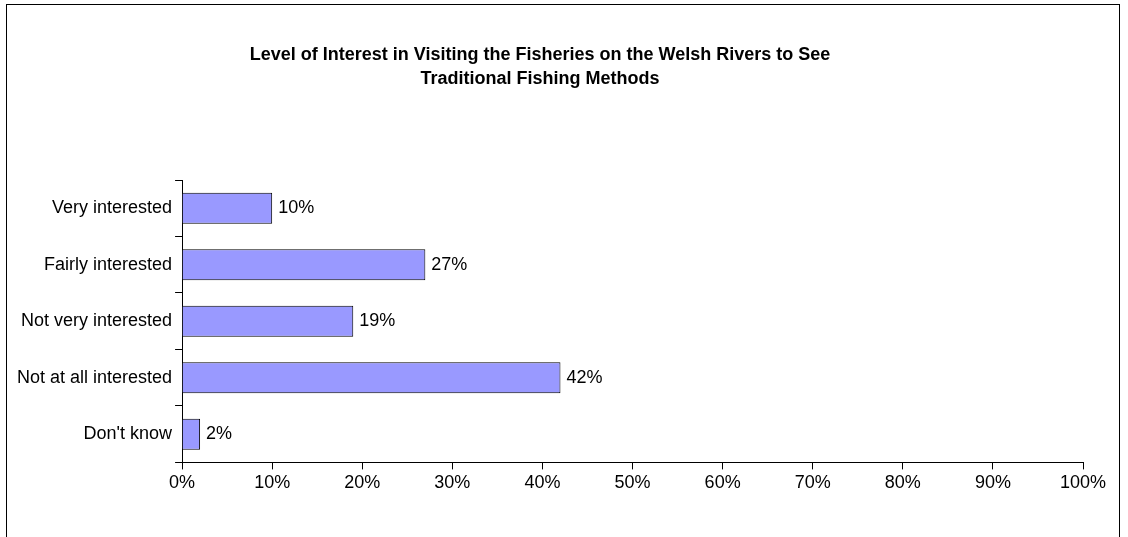 The width and height of the screenshot is (1128, 537). Describe the element at coordinates (108, 263) in the screenshot. I see `y-tick-label: Fairly interested` at that location.